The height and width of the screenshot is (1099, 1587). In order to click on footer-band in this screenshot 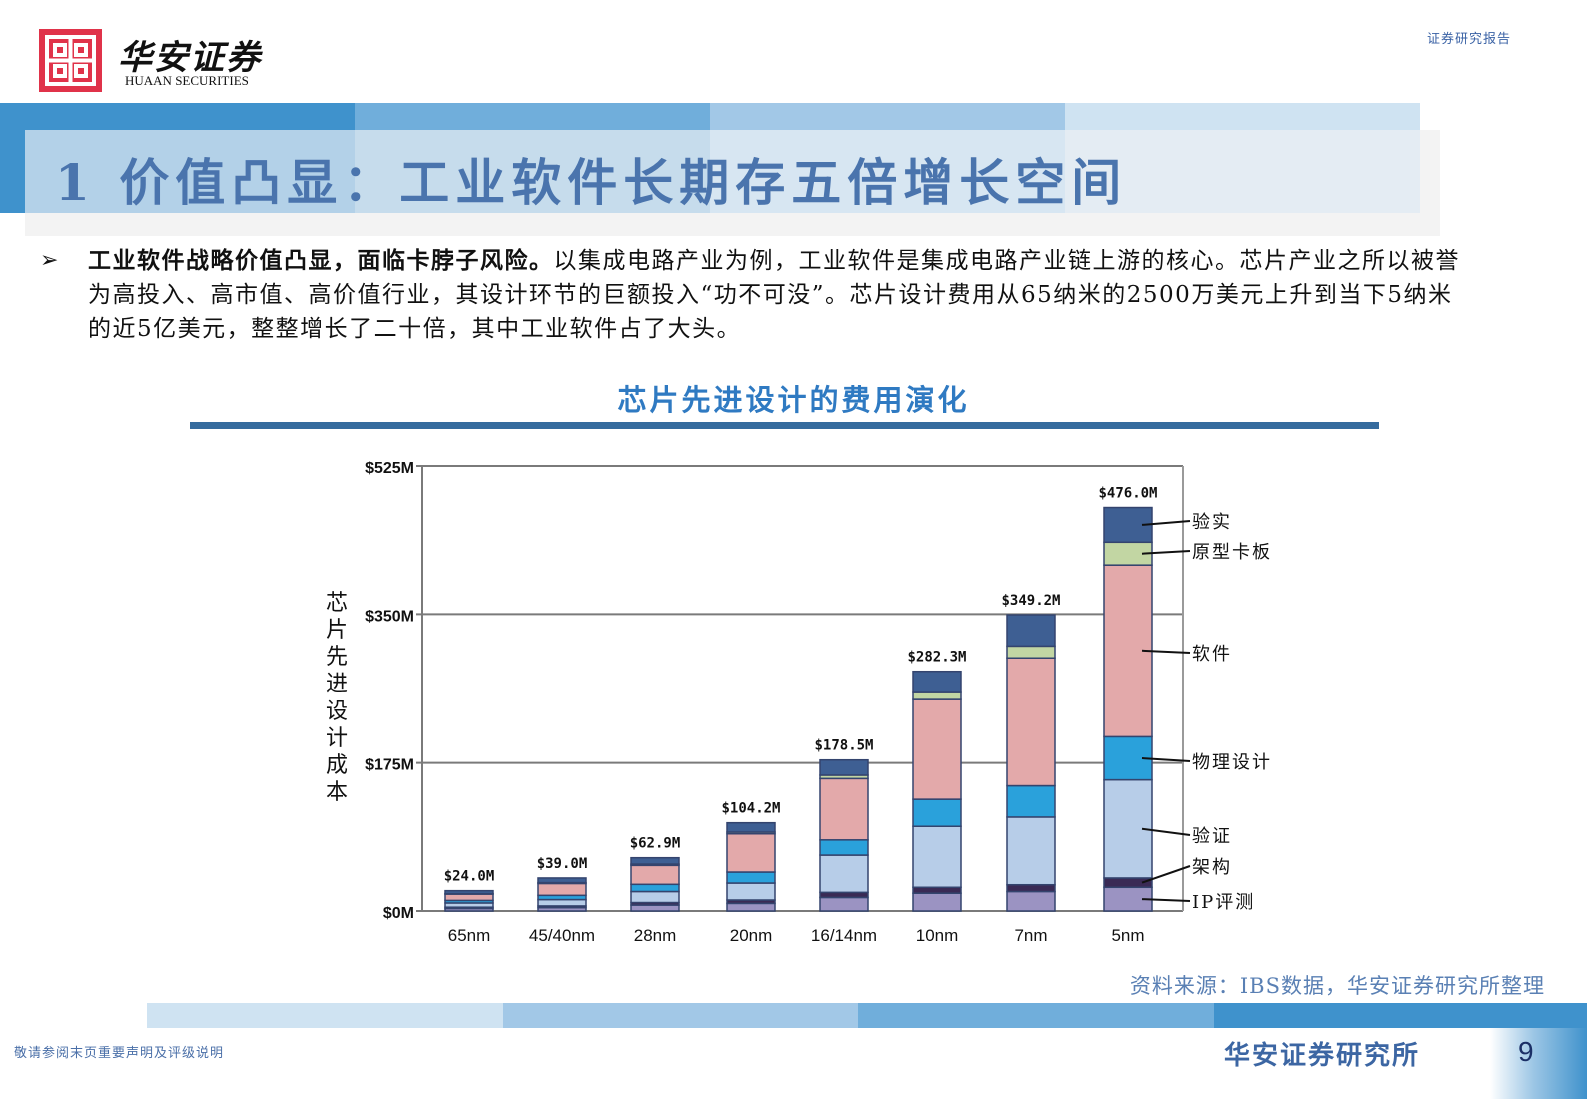, I will do `click(867, 1015)`.